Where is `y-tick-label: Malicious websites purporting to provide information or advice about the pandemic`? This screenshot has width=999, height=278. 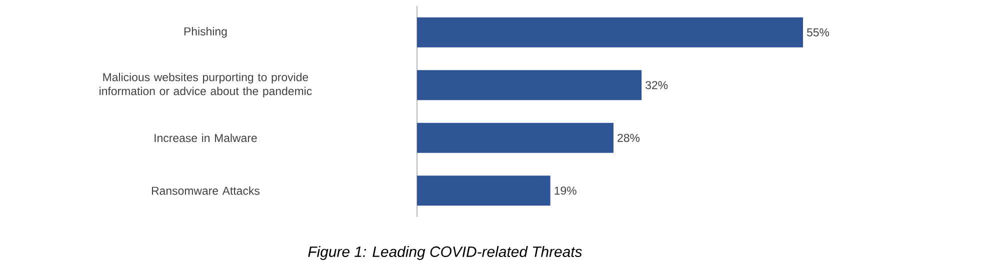
y-tick-label: Malicious websites purporting to provide information or advice about the pandemic is located at coordinates (206, 85).